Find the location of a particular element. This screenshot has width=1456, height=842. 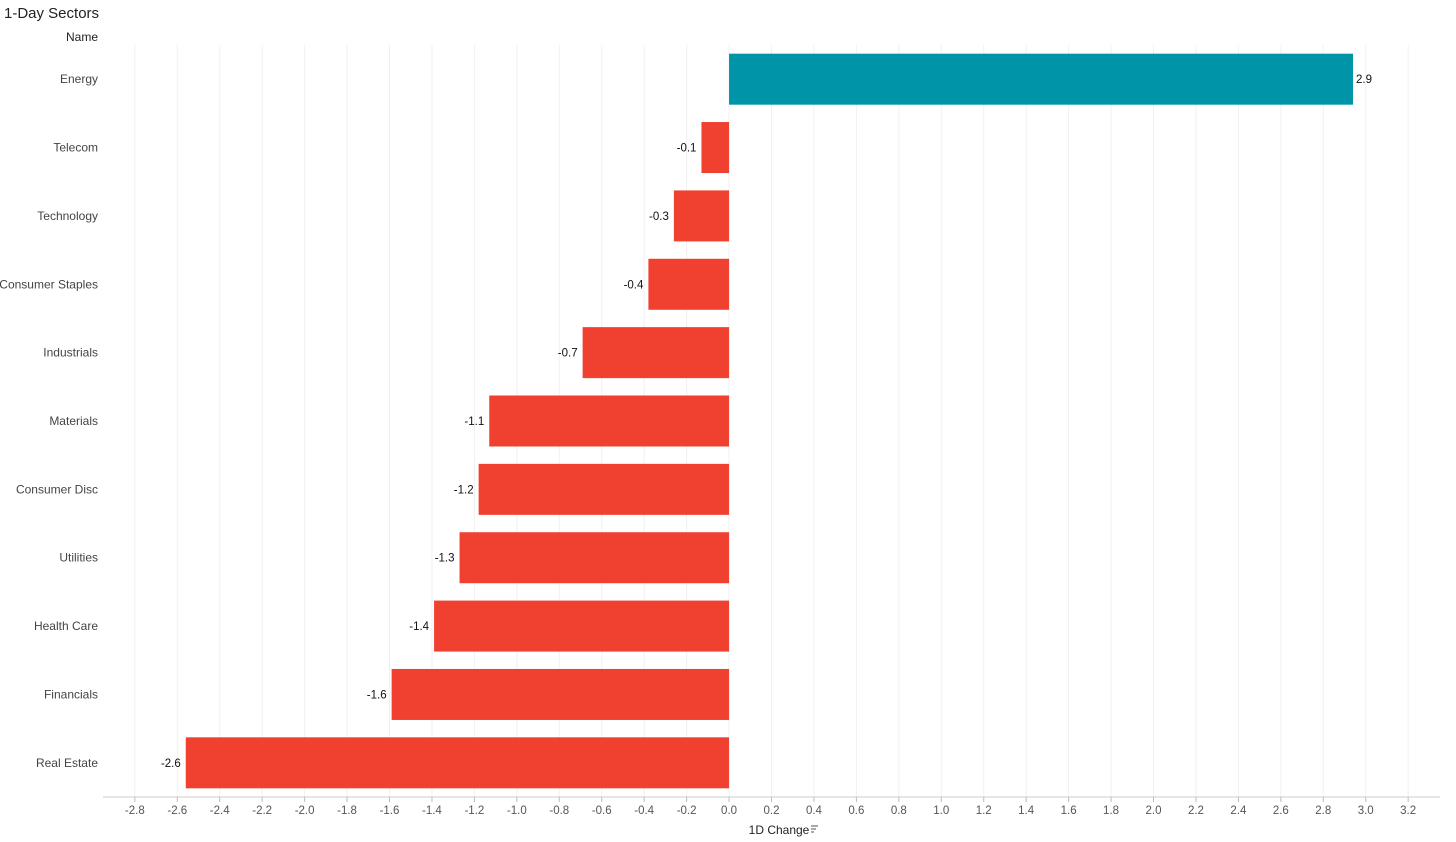

x-tick-label: -0.6 is located at coordinates (602, 811).